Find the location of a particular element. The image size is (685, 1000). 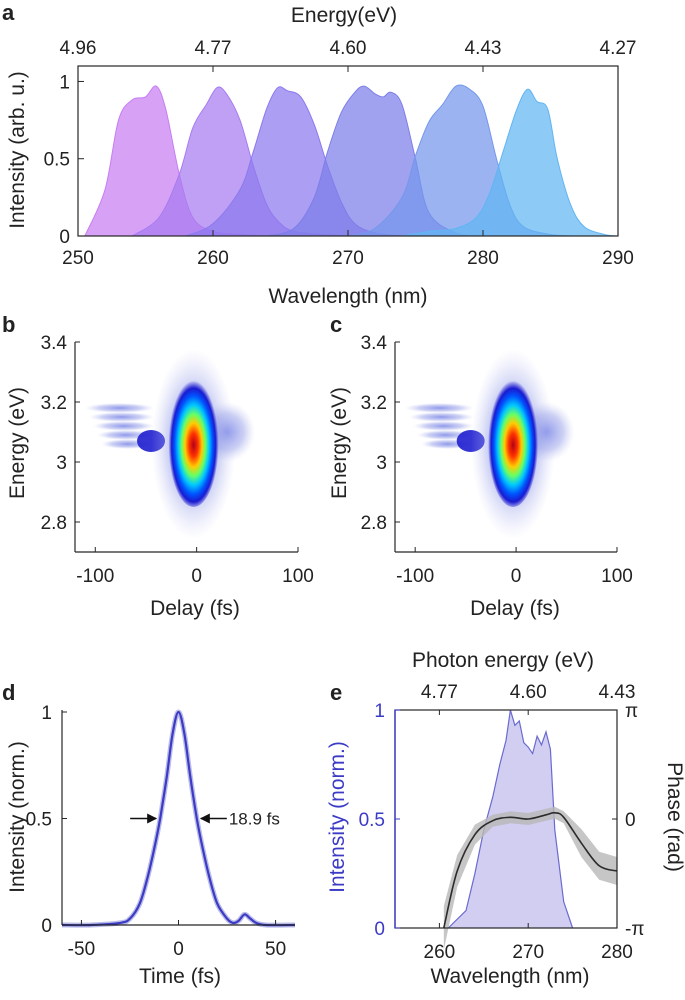

panel-e-top-axis-label: Photon energy (eV) is located at coordinates (503, 660).